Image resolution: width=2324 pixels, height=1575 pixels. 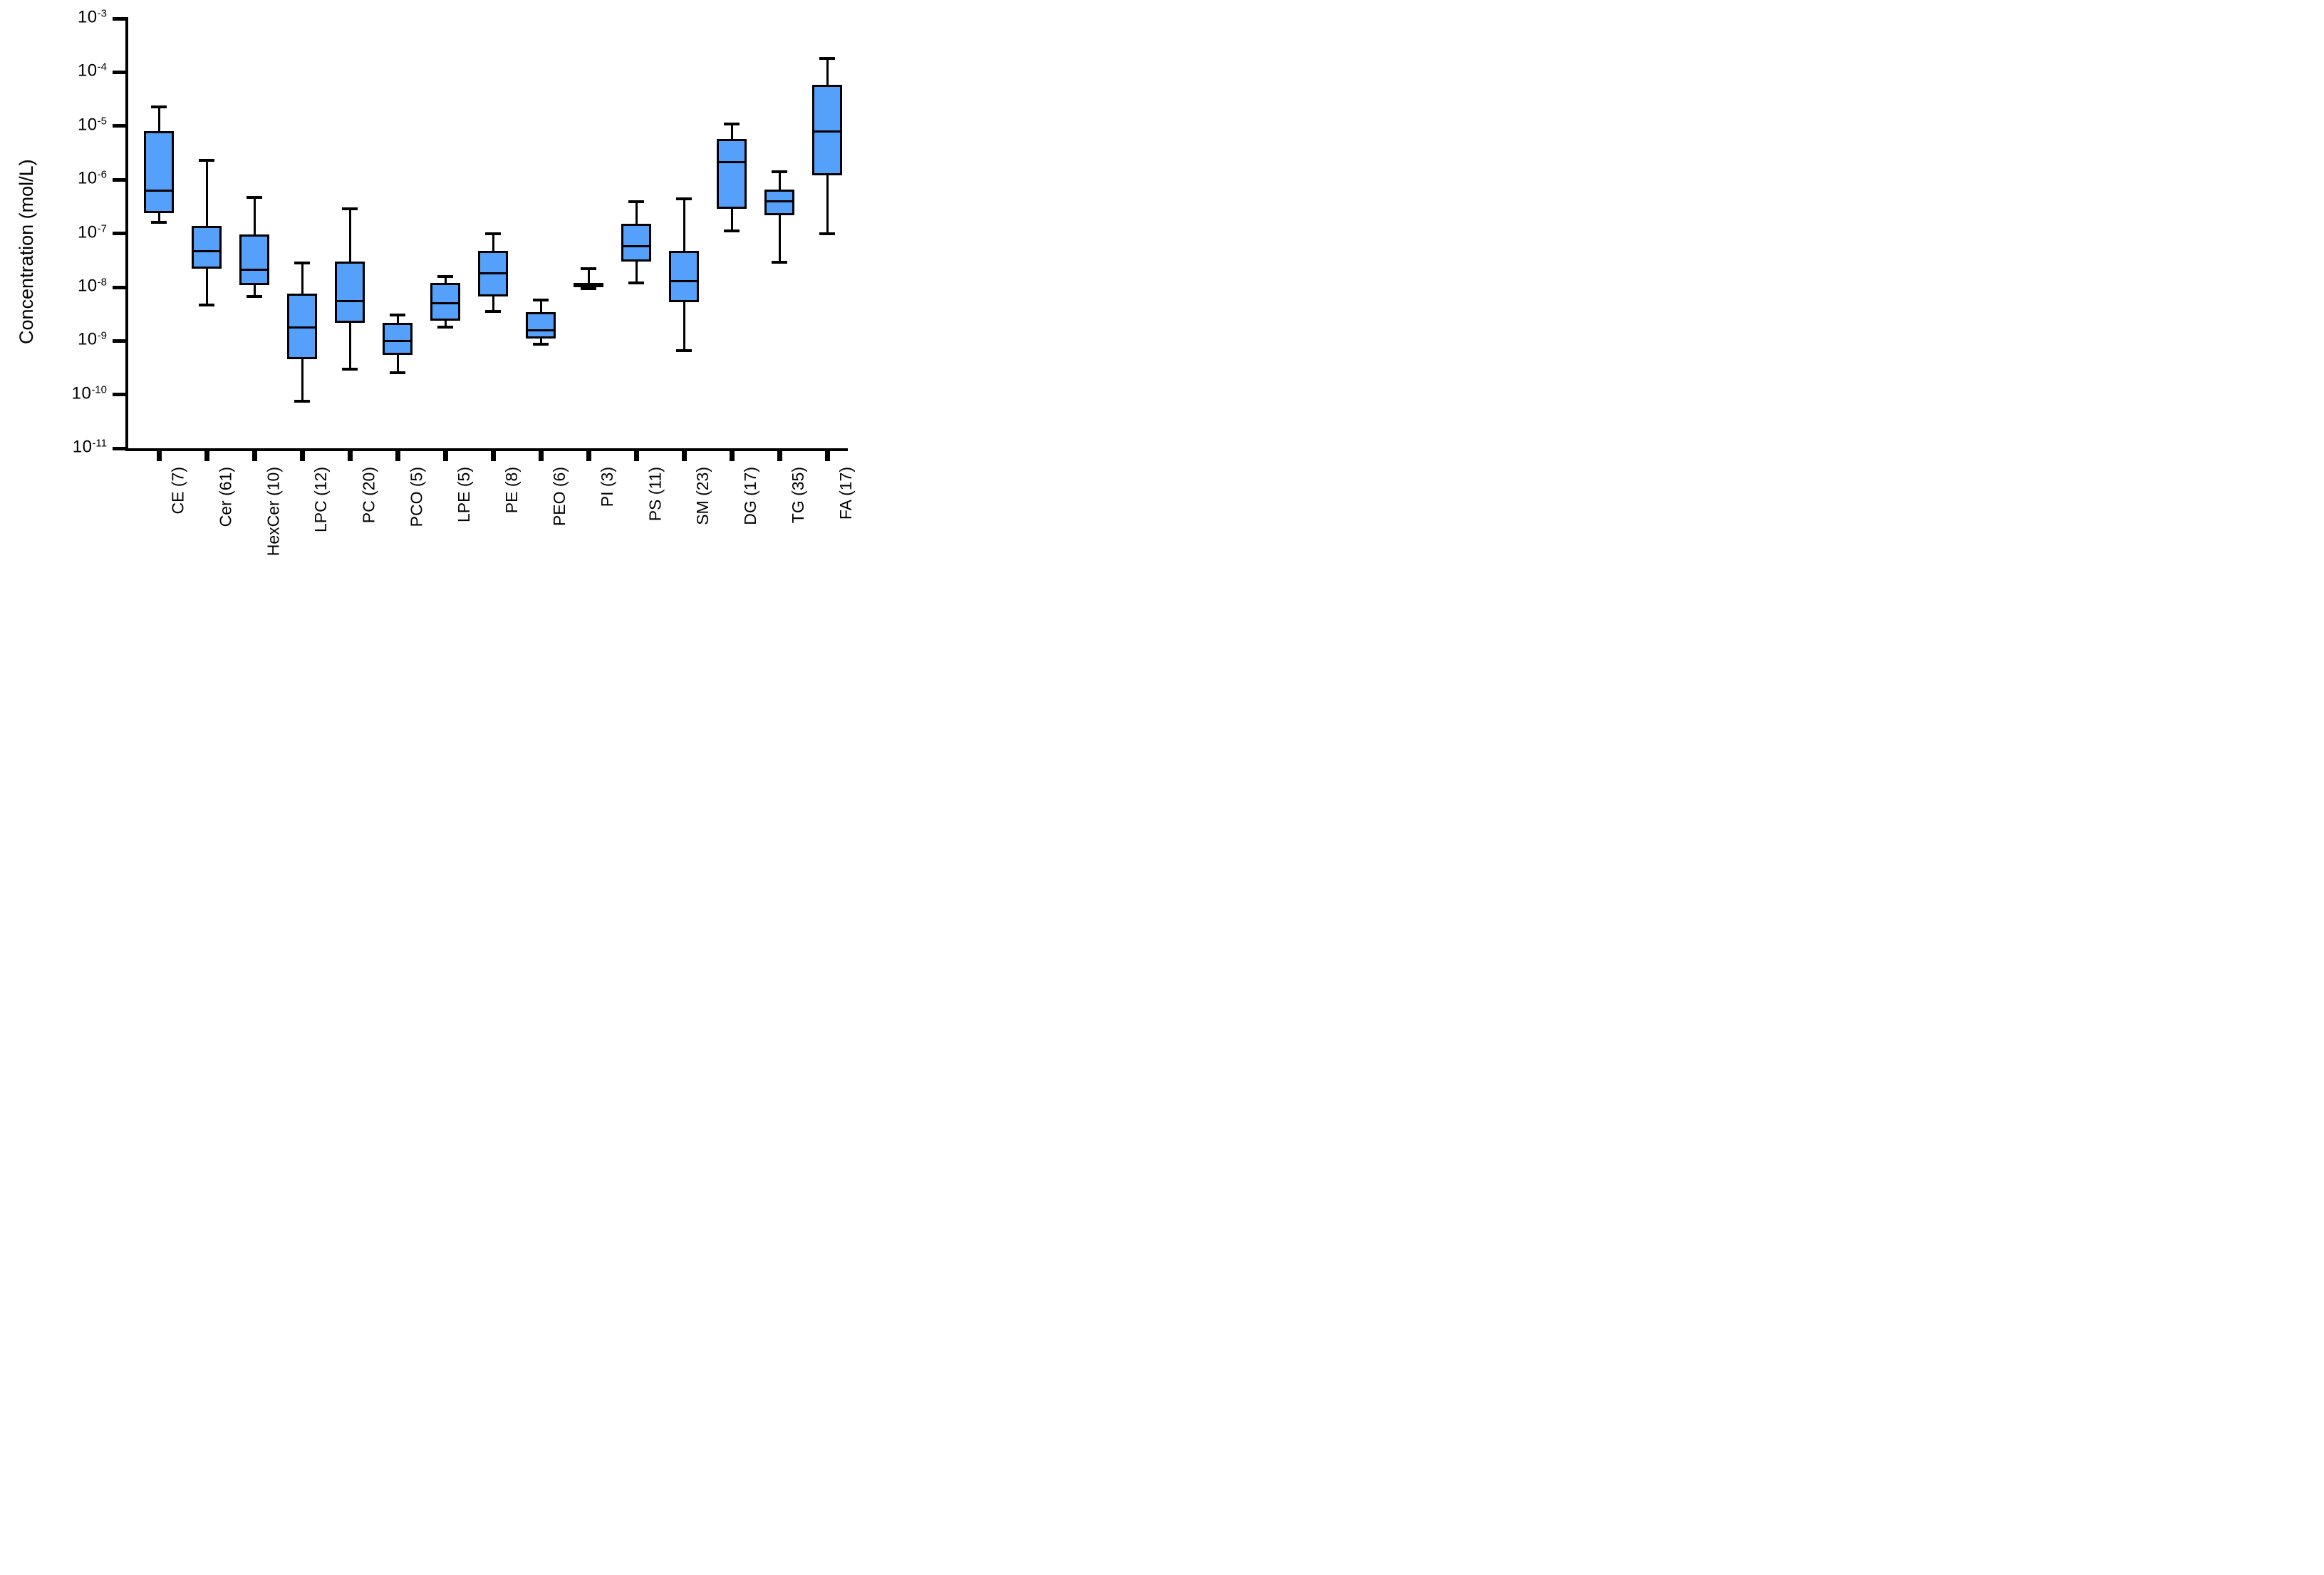 What do you see at coordinates (207, 247) in the screenshot?
I see `box-Cer` at bounding box center [207, 247].